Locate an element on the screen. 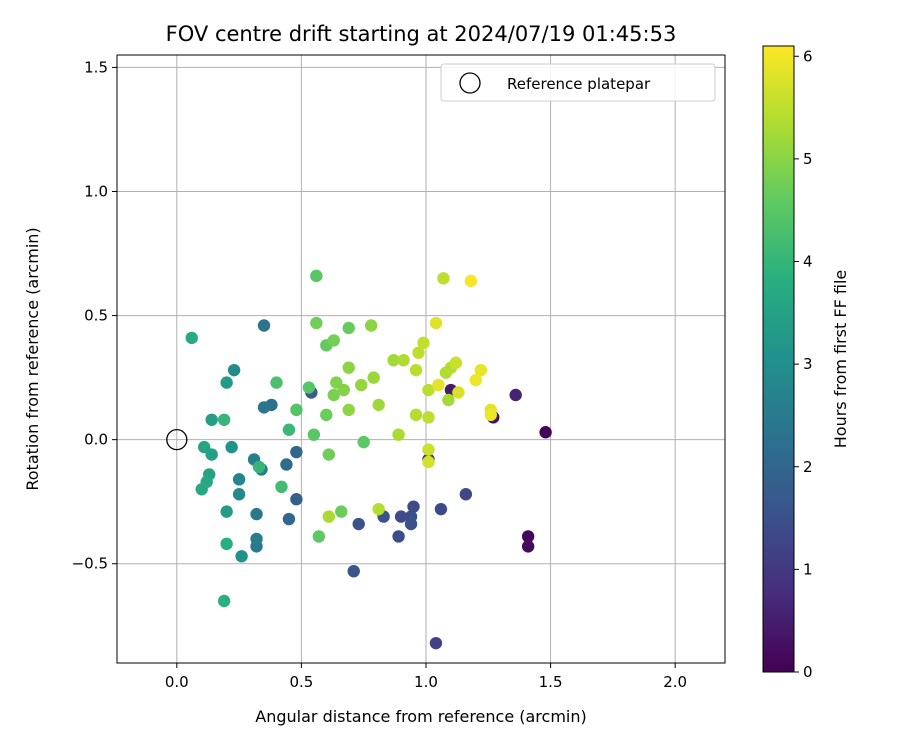  y-axis-ticks: −0.5 0.0 0.5 1.0 1.5 is located at coordinates (94, 315).